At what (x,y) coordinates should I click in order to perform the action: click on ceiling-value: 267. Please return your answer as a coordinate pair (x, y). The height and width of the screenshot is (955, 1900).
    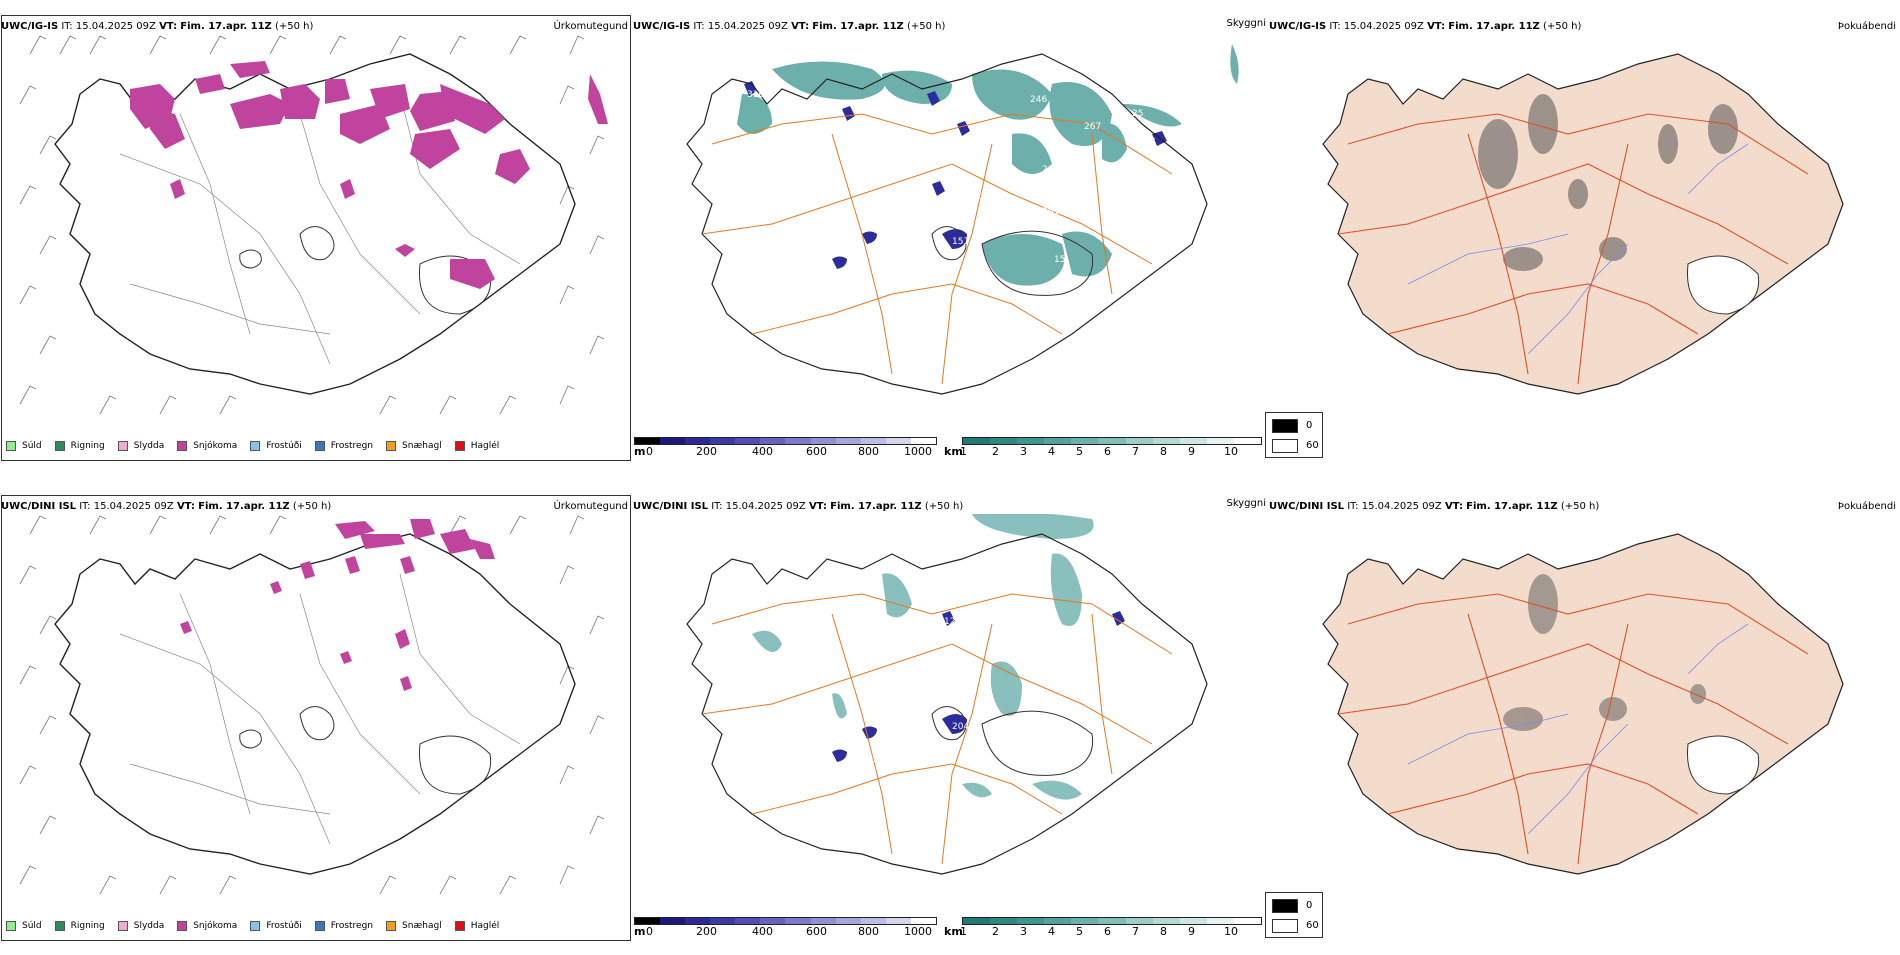
    Looking at the image, I should click on (1092, 127).